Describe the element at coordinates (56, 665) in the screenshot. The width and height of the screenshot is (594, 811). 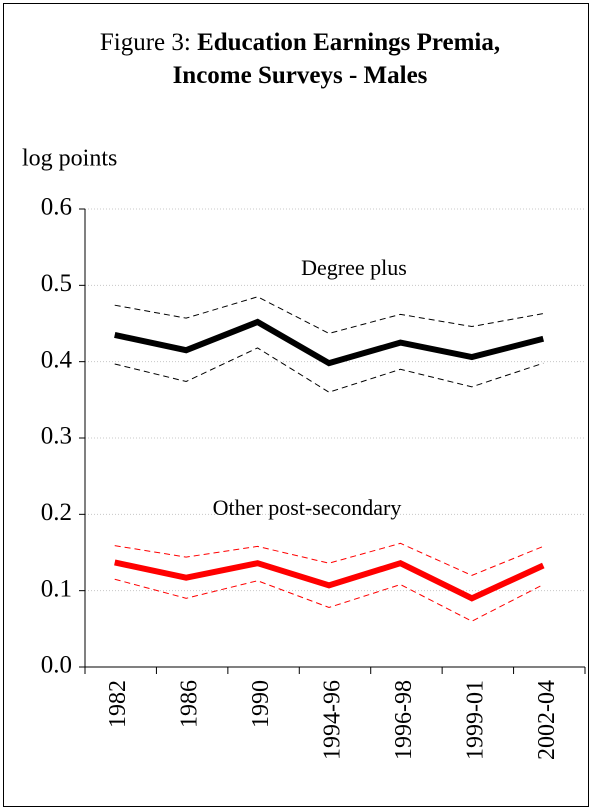
I see `y-tick-label: 0.0` at that location.